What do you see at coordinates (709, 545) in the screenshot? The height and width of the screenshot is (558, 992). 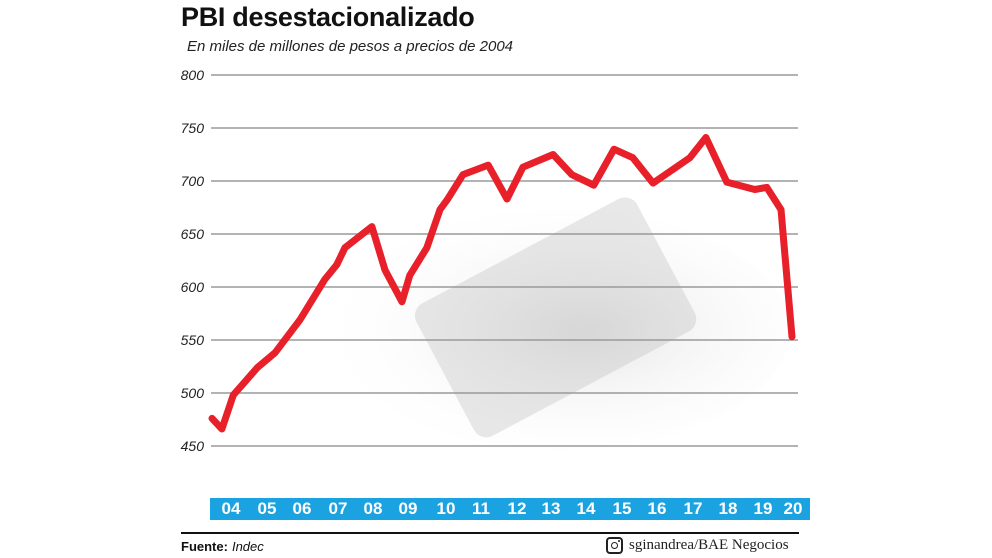 I see `credit-text: sginandrea/BAE Negocios` at bounding box center [709, 545].